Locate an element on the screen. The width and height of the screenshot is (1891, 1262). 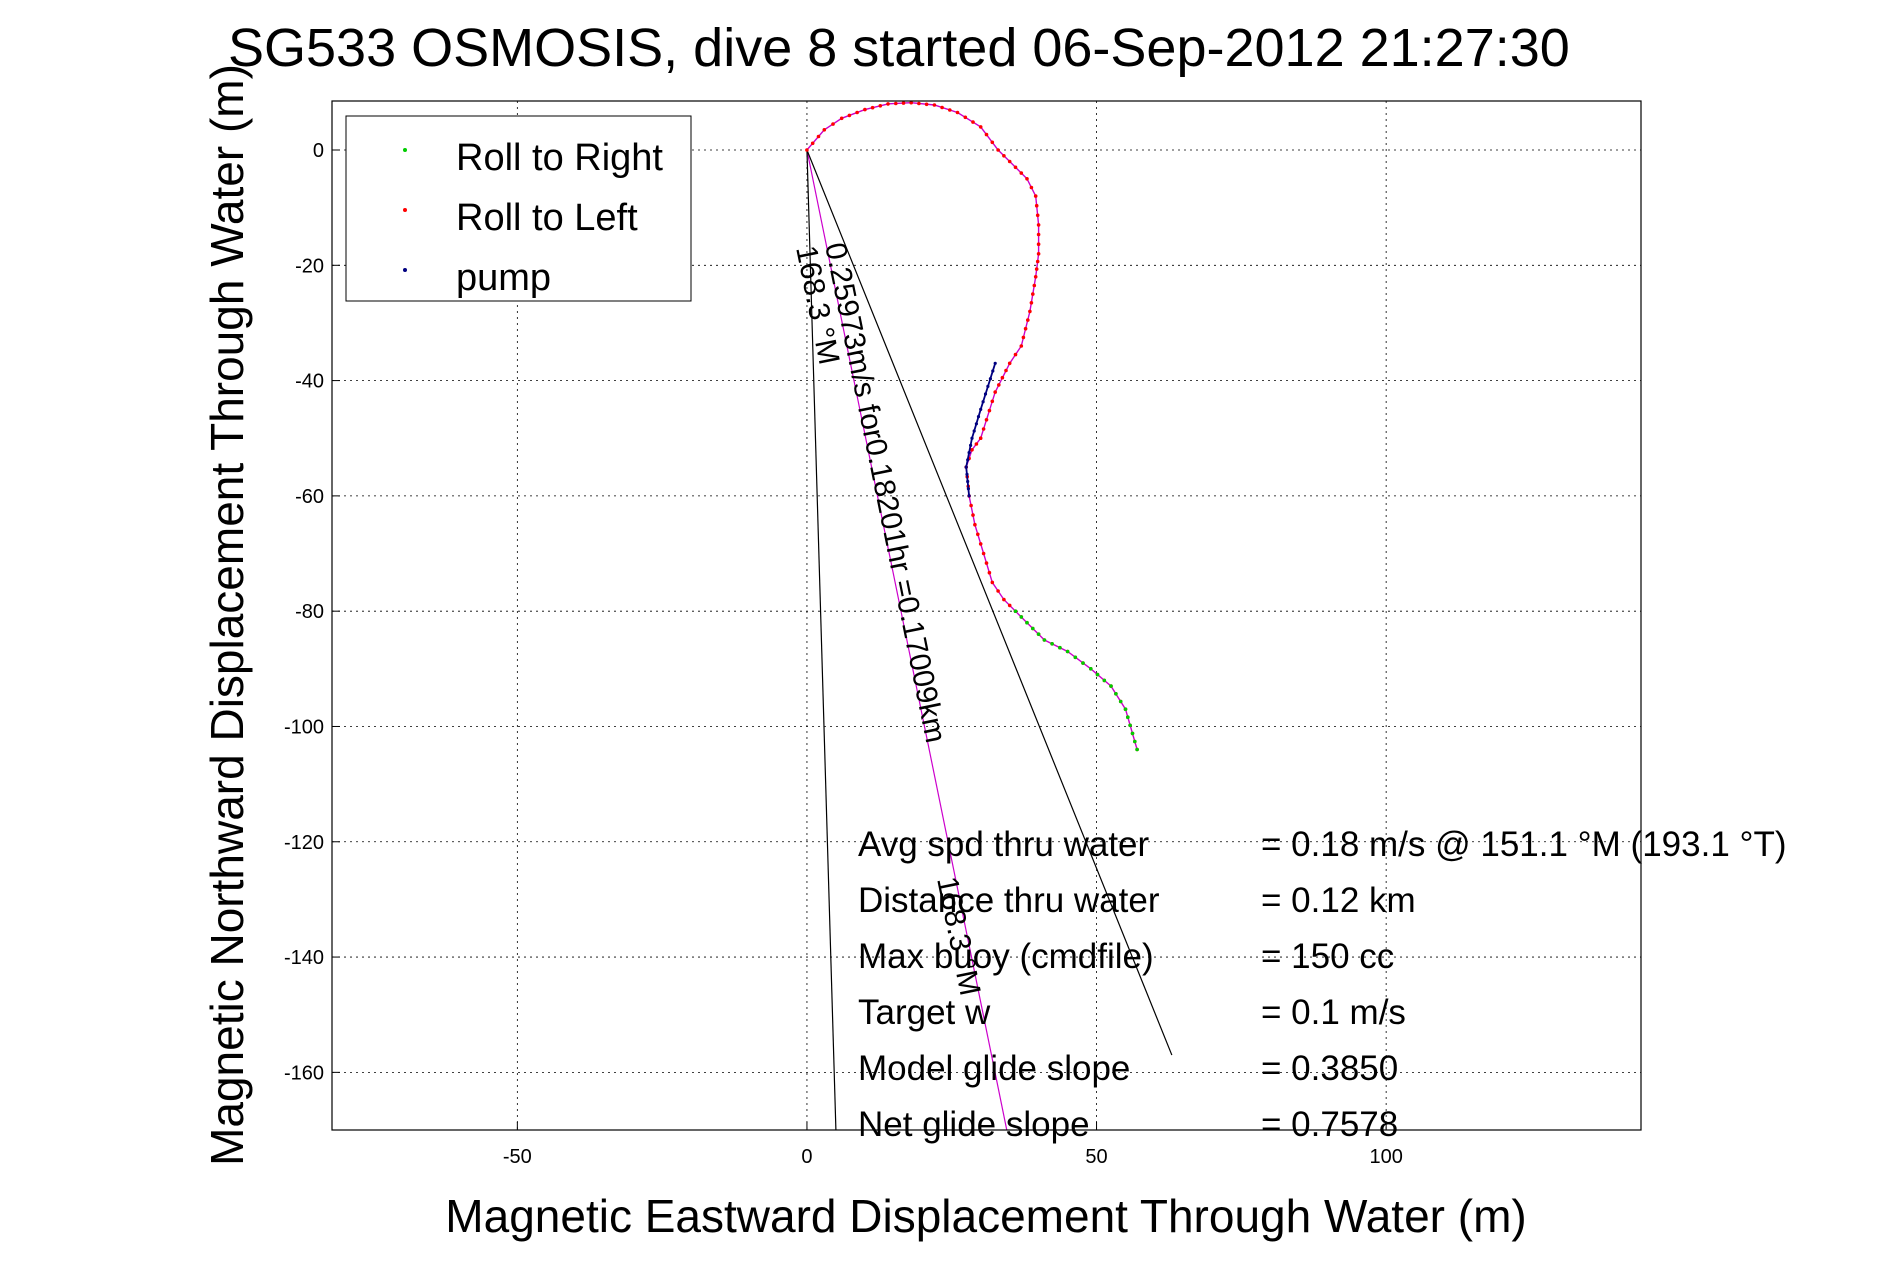
stat-value: = 0.7578 is located at coordinates (1329, 1124).